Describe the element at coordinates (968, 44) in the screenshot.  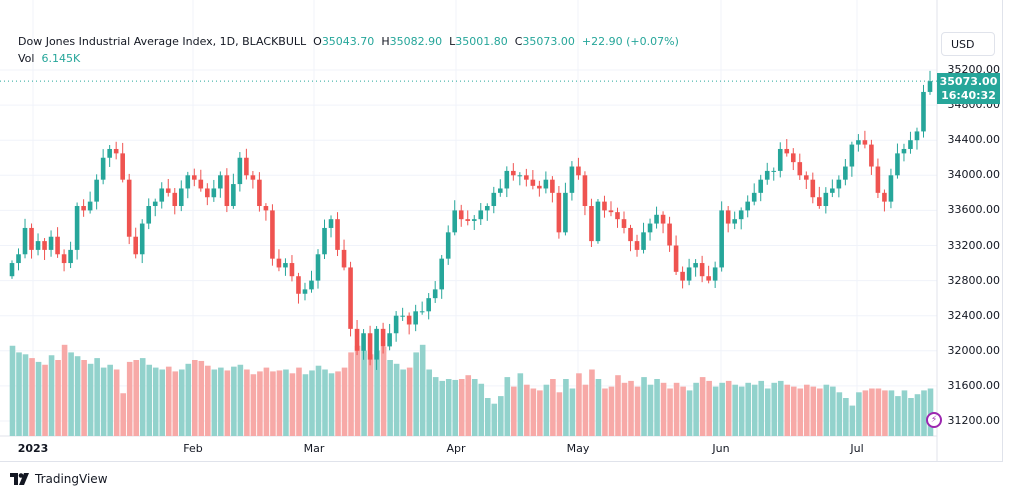
I see `currency-button: USD` at that location.